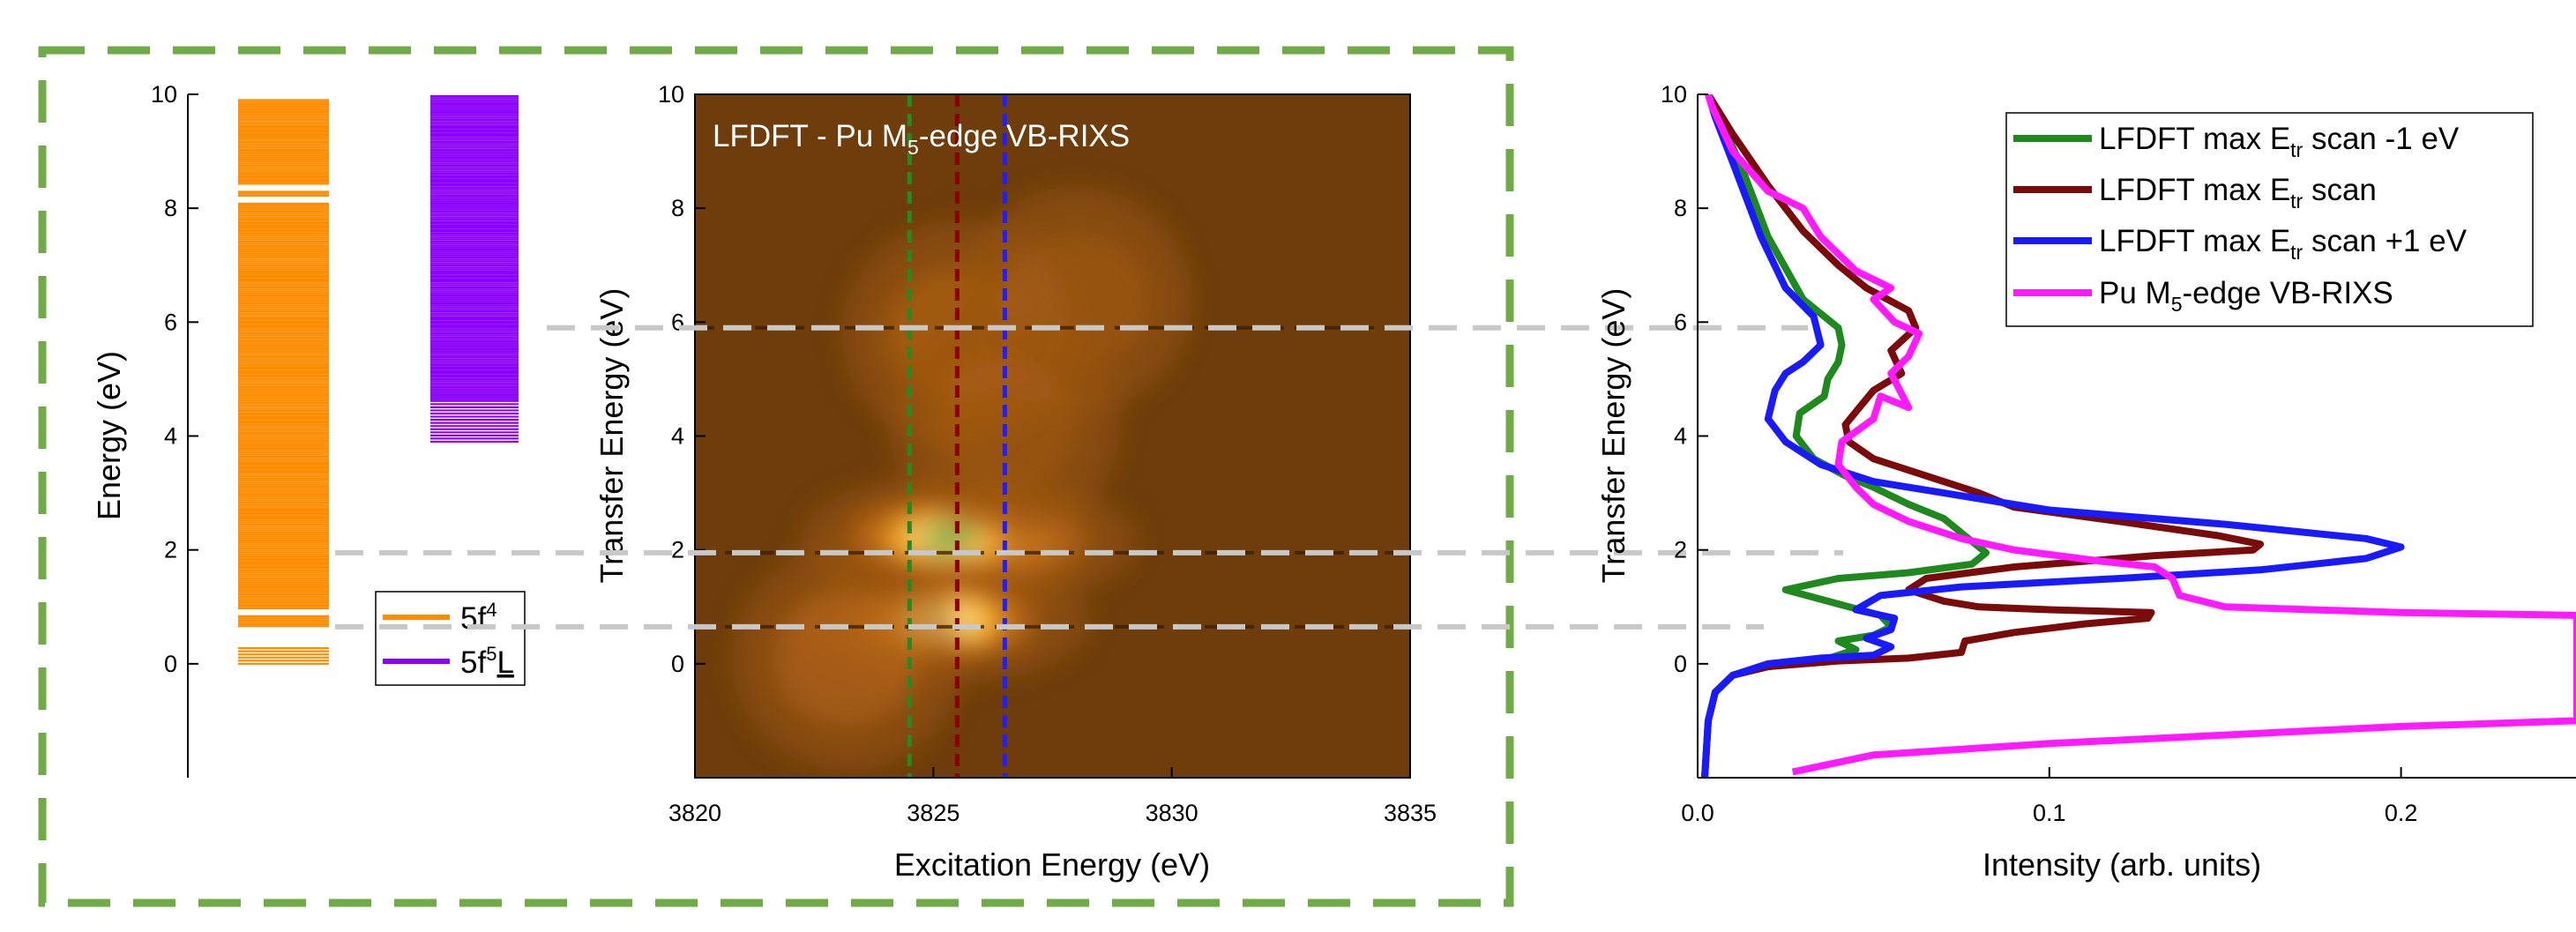 This screenshot has width=2576, height=932. I want to click on 0-ytick-label: 4, so click(170, 437).